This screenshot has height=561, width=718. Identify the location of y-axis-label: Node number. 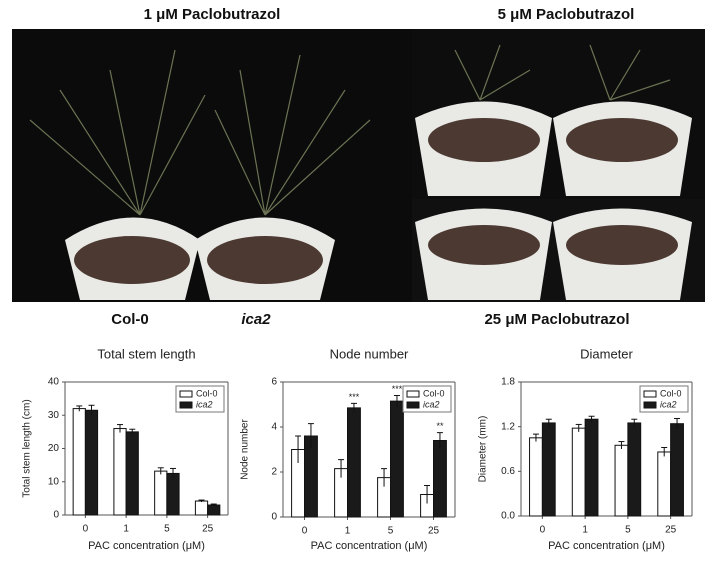
(245, 449).